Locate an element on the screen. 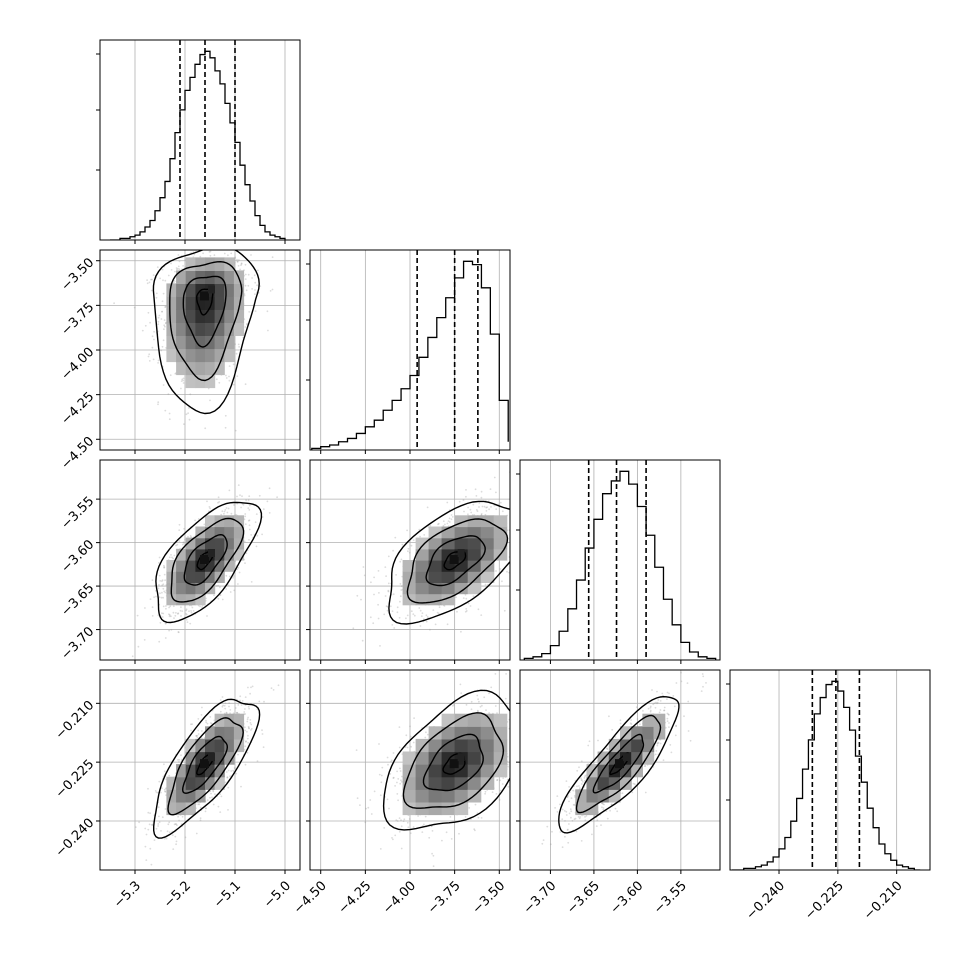  y-tick-label: −3.55 is located at coordinates (78, 513).